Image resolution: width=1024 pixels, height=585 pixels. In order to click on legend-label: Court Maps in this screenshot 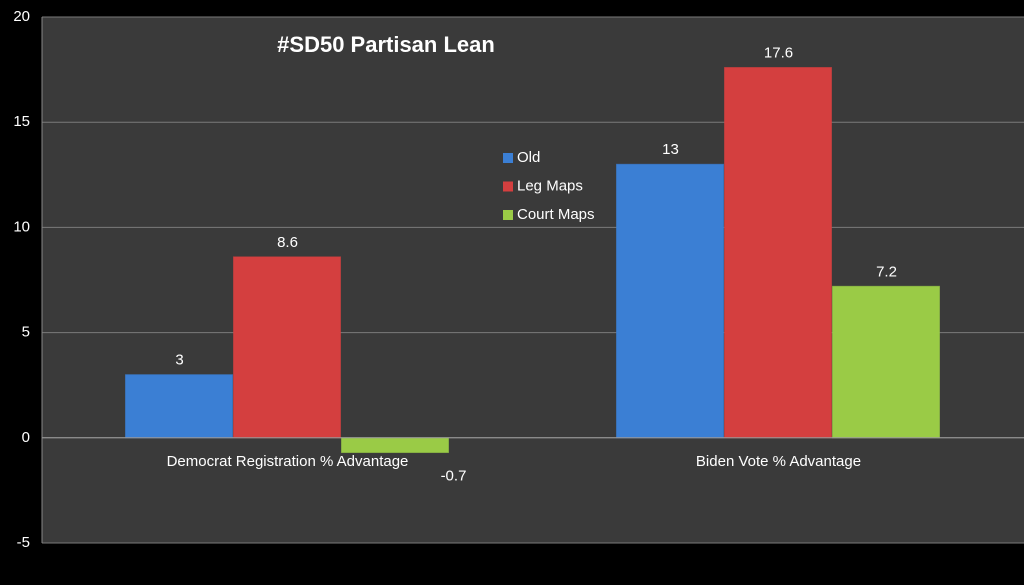, I will do `click(556, 214)`.